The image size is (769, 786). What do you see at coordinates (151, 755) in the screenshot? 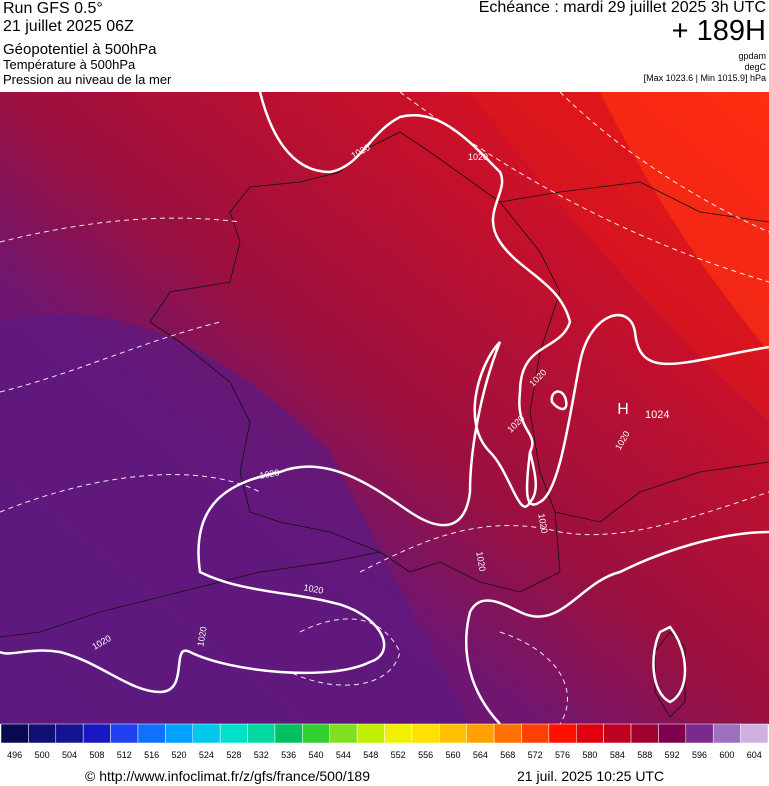
I see `colorbar-label: 516` at bounding box center [151, 755].